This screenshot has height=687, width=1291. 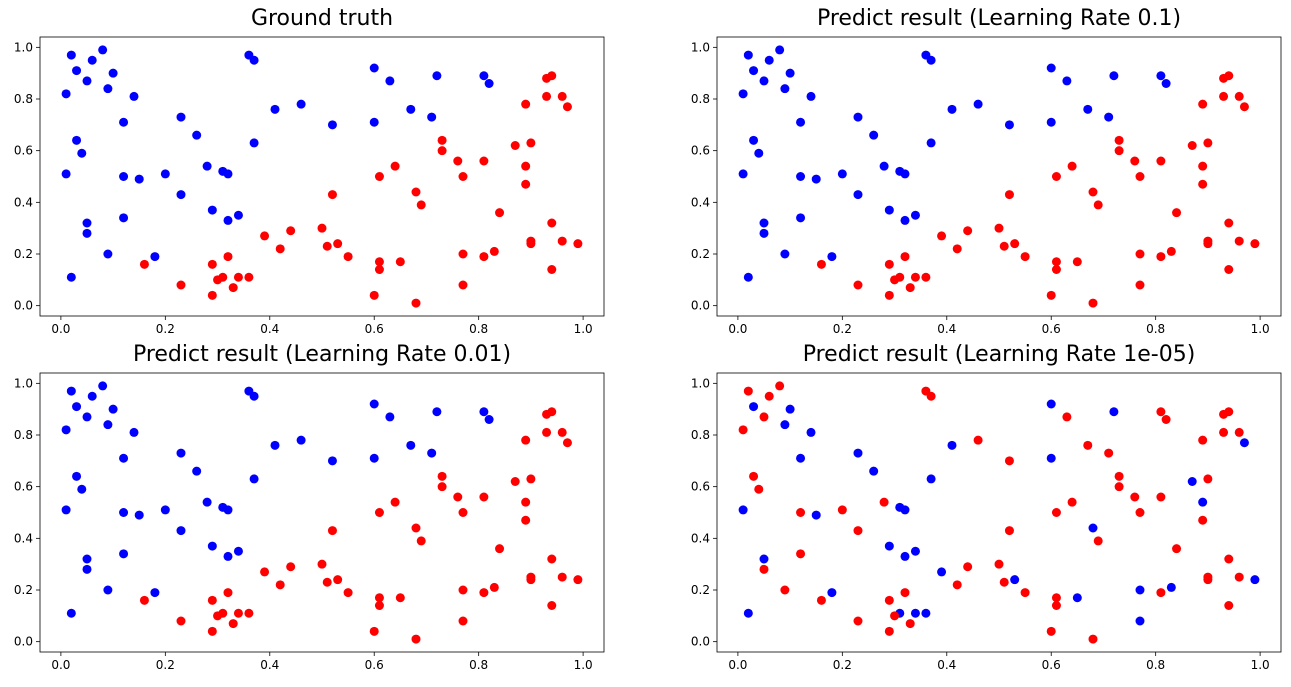 I want to click on y-tick-label: 0.0, so click(x=700, y=306).